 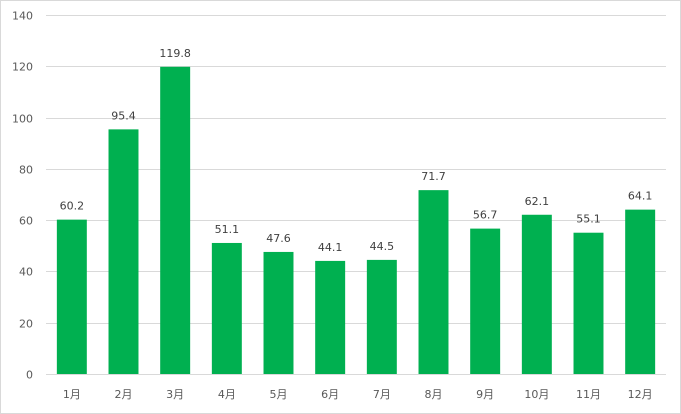 What do you see at coordinates (640, 196) in the screenshot?
I see `data-label: 64.1` at bounding box center [640, 196].